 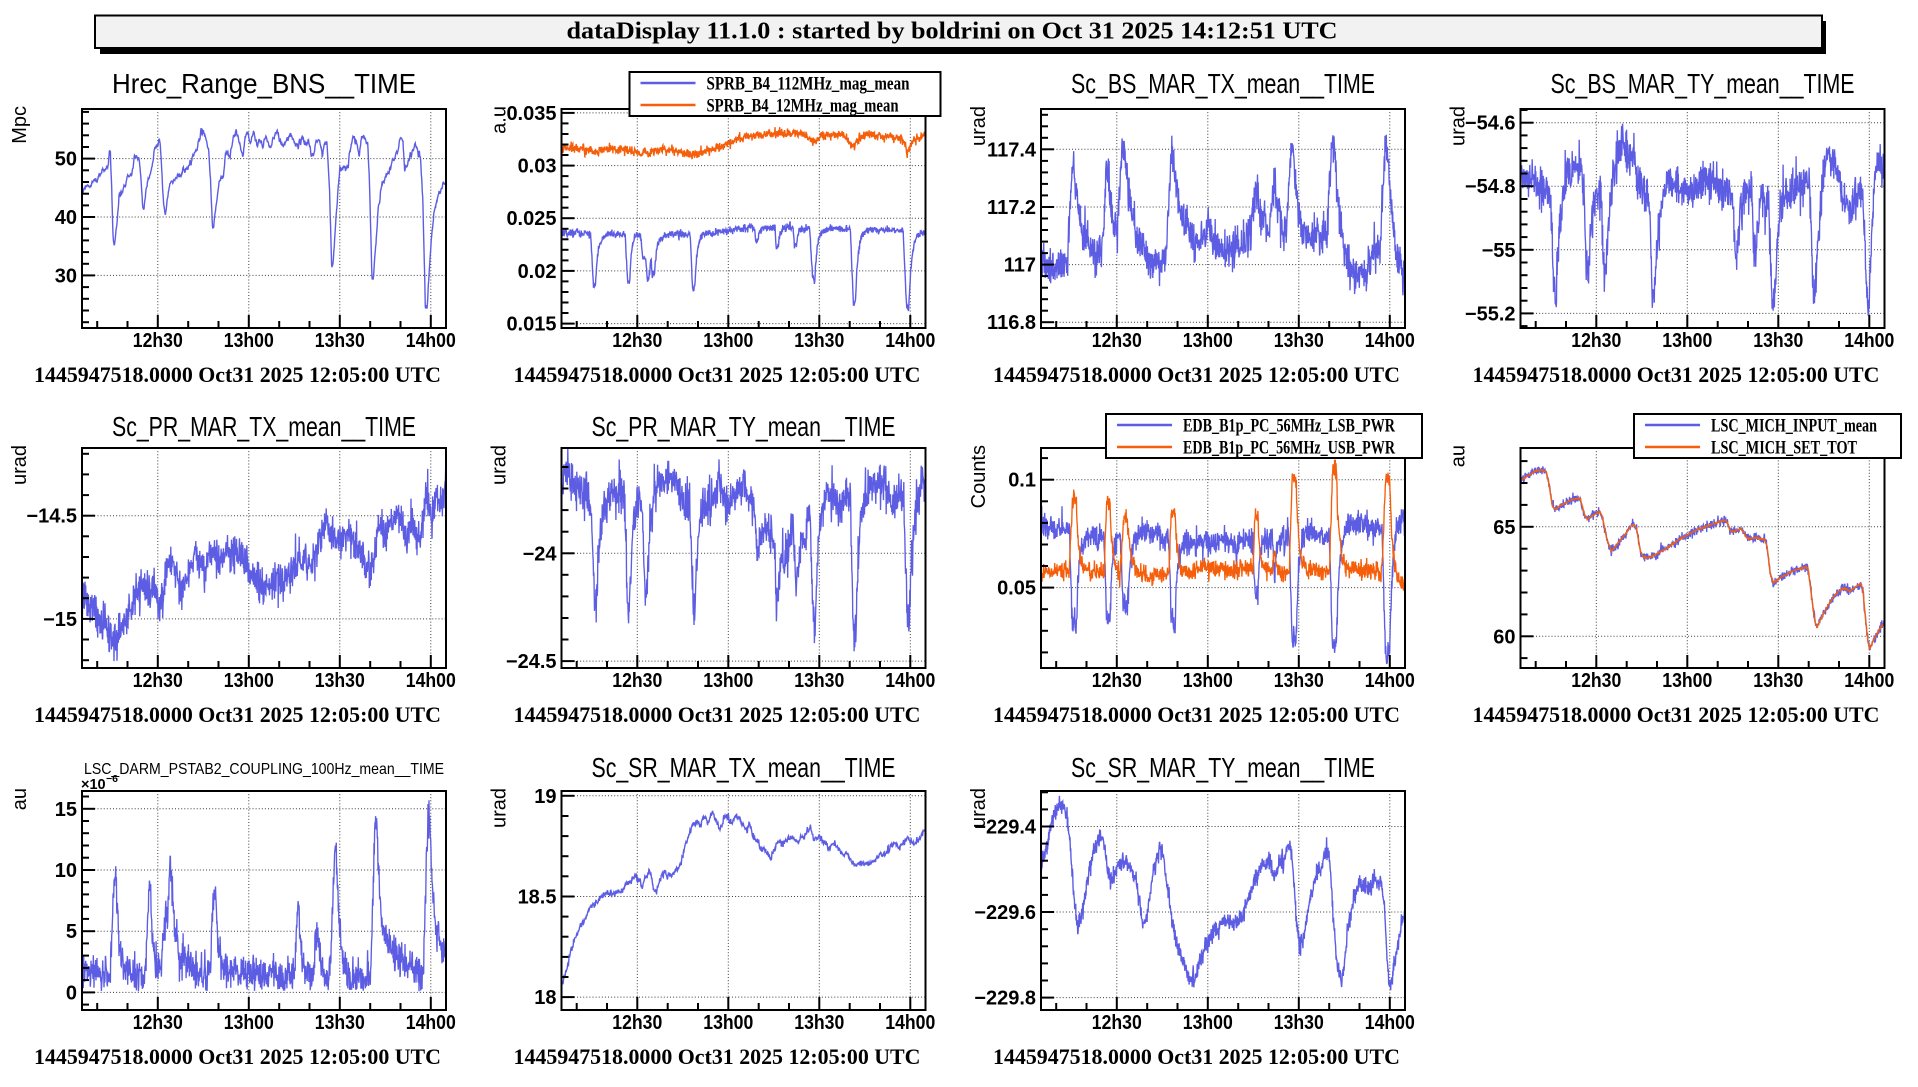 What do you see at coordinates (1703, 83) in the screenshot?
I see `svg-text: Sc_BS_MAR_TY_mean__TIME` at bounding box center [1703, 83].